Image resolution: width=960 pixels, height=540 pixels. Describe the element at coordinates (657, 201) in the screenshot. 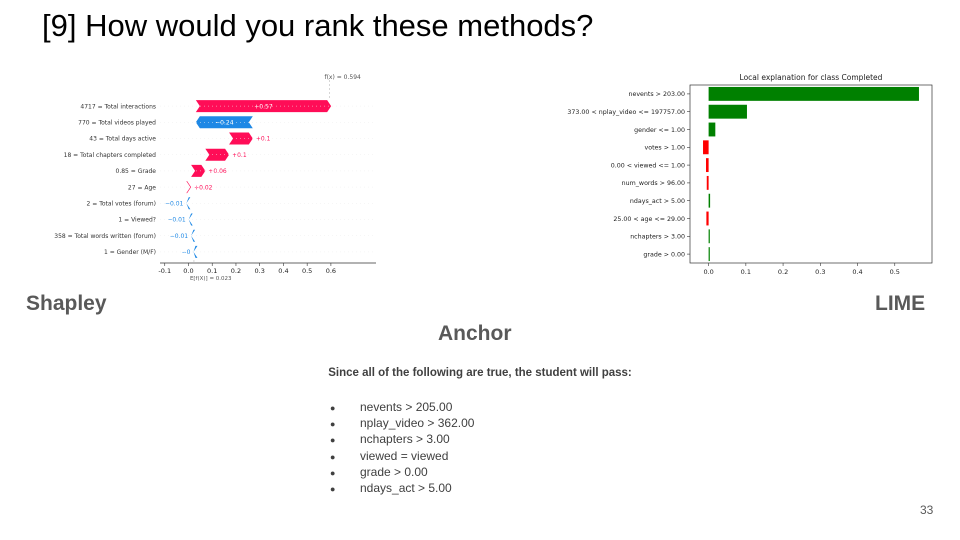

I see `lime-category-label: ndays_act > 5.00` at that location.